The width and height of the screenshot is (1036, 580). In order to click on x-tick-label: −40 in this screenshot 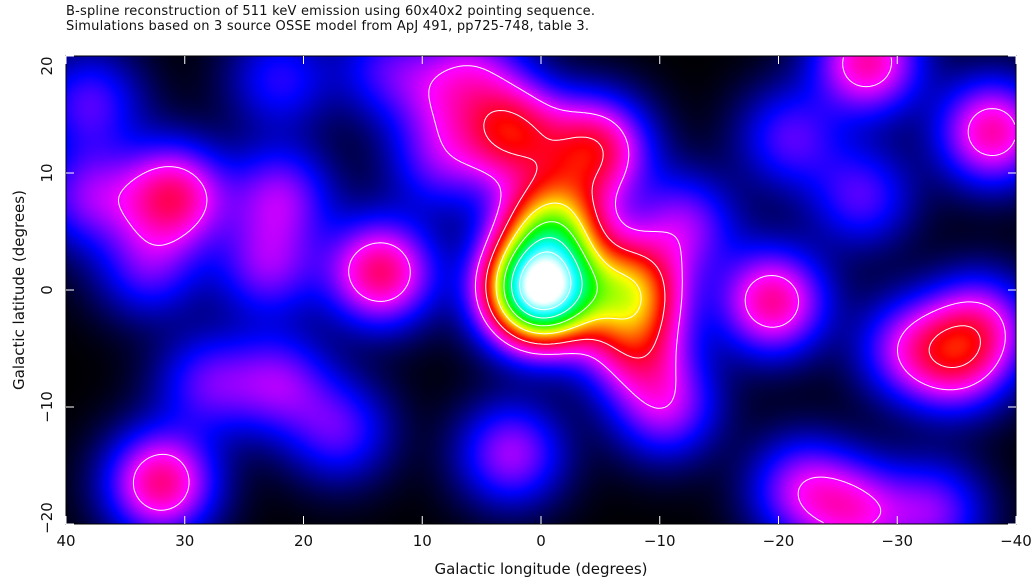, I will do `click(1016, 541)`.